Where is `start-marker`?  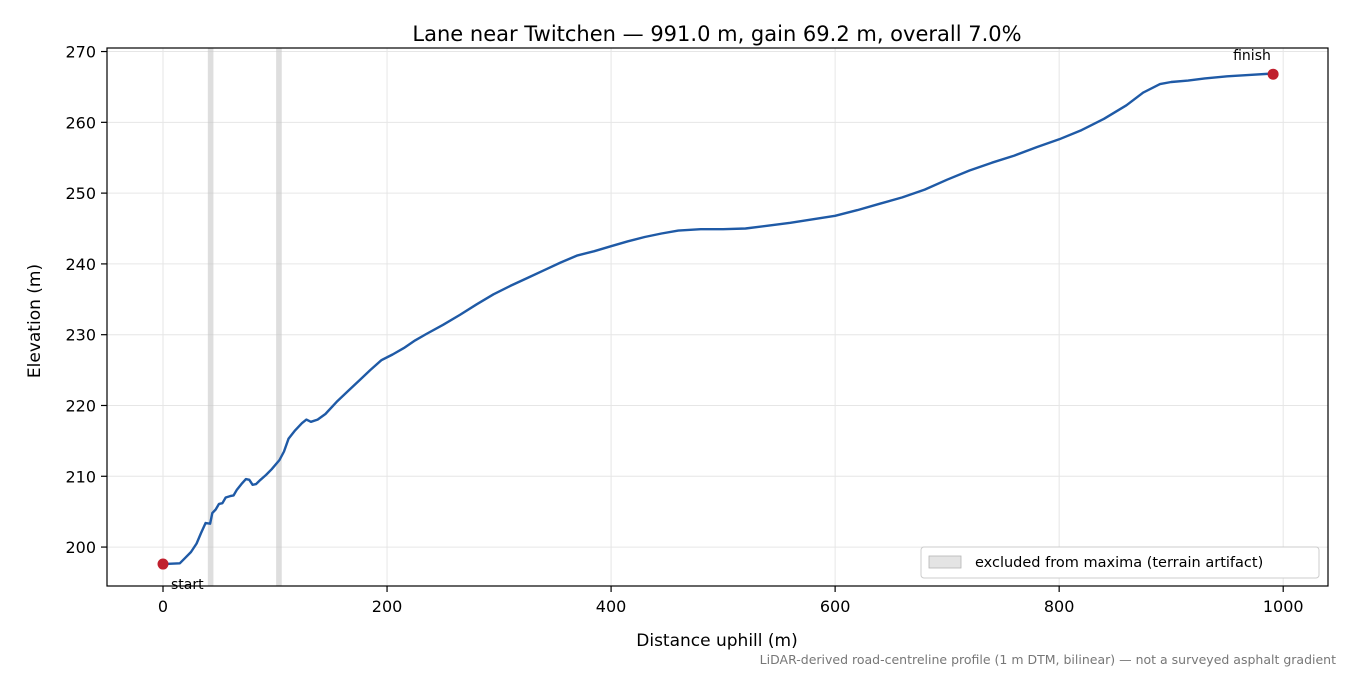 start-marker is located at coordinates (163, 564).